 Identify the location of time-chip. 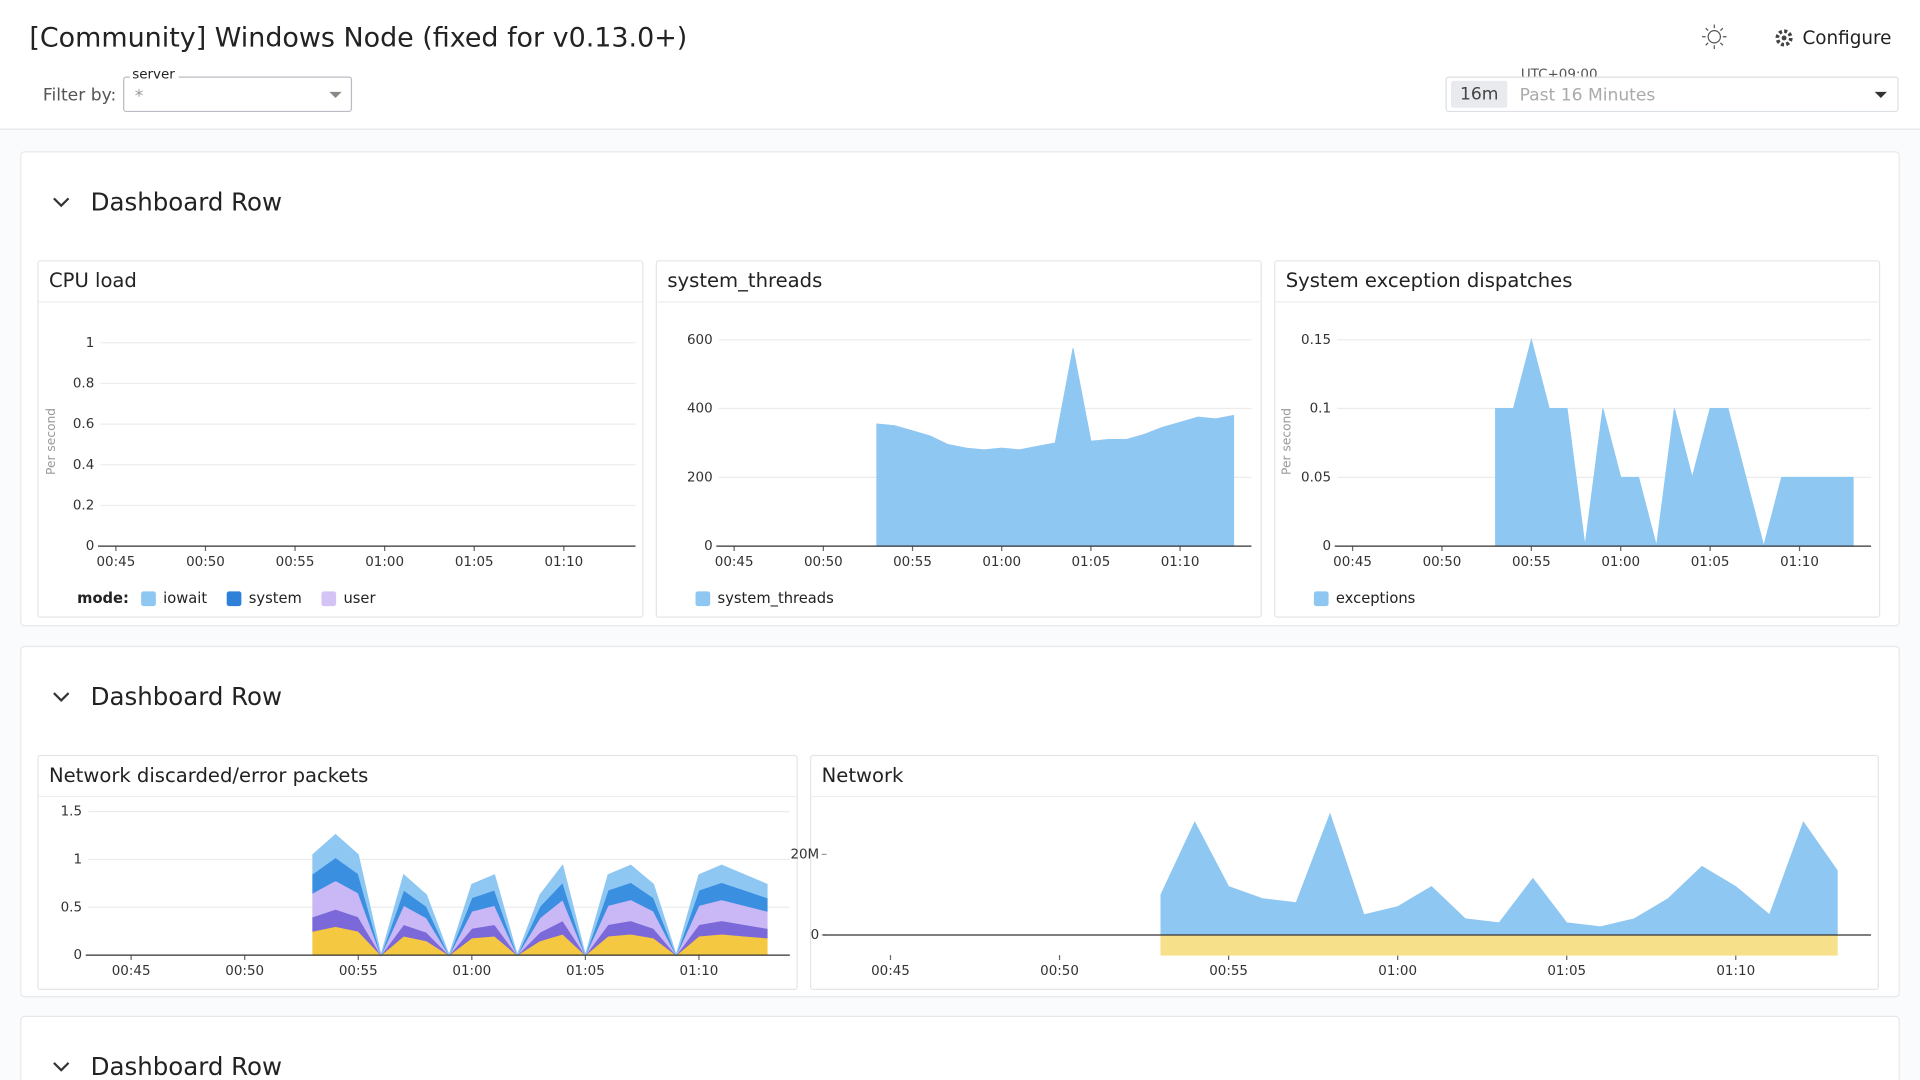
(1479, 94).